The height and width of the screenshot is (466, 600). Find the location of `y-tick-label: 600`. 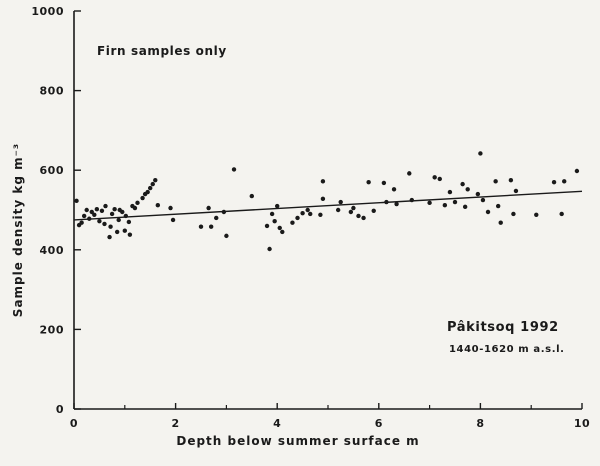

y-tick-label: 600 is located at coordinates (52, 170).